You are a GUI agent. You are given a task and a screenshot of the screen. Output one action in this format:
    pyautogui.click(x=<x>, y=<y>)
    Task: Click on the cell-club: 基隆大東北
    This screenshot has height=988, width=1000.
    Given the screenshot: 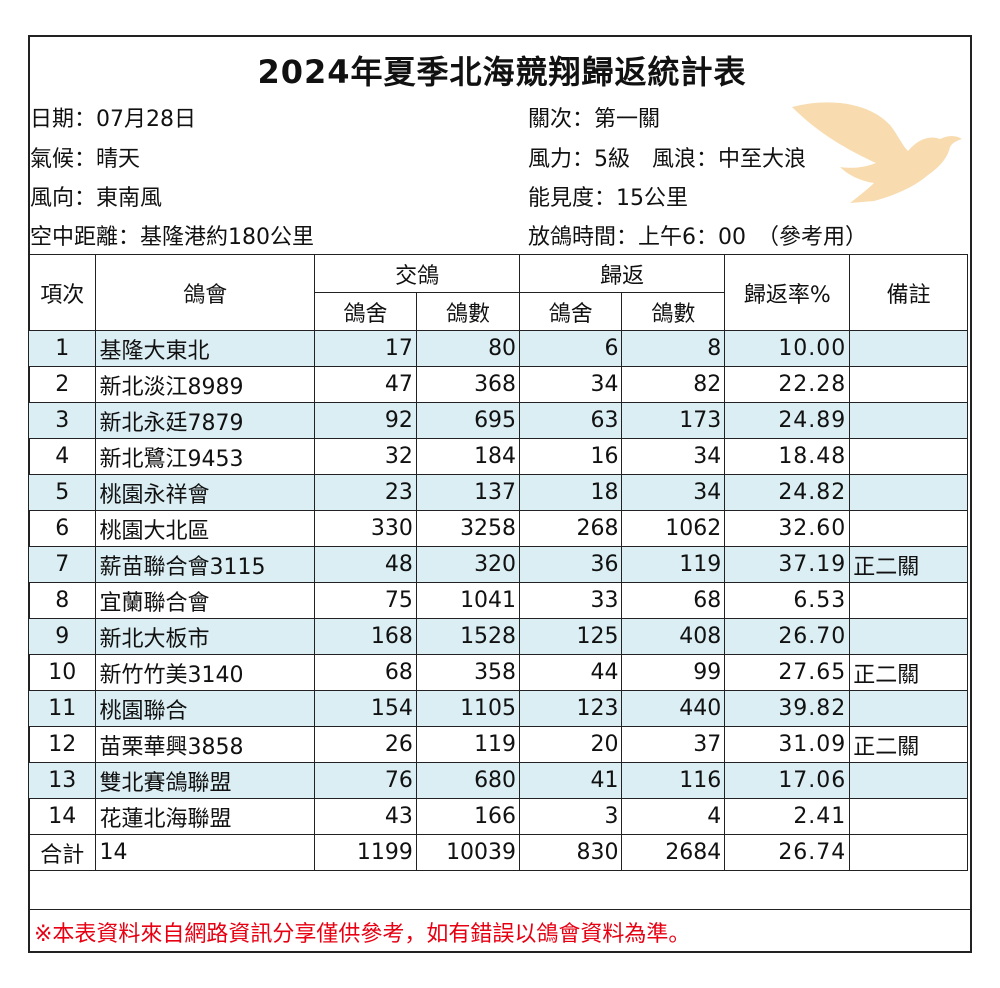 What is the action you would take?
    pyautogui.click(x=205, y=348)
    